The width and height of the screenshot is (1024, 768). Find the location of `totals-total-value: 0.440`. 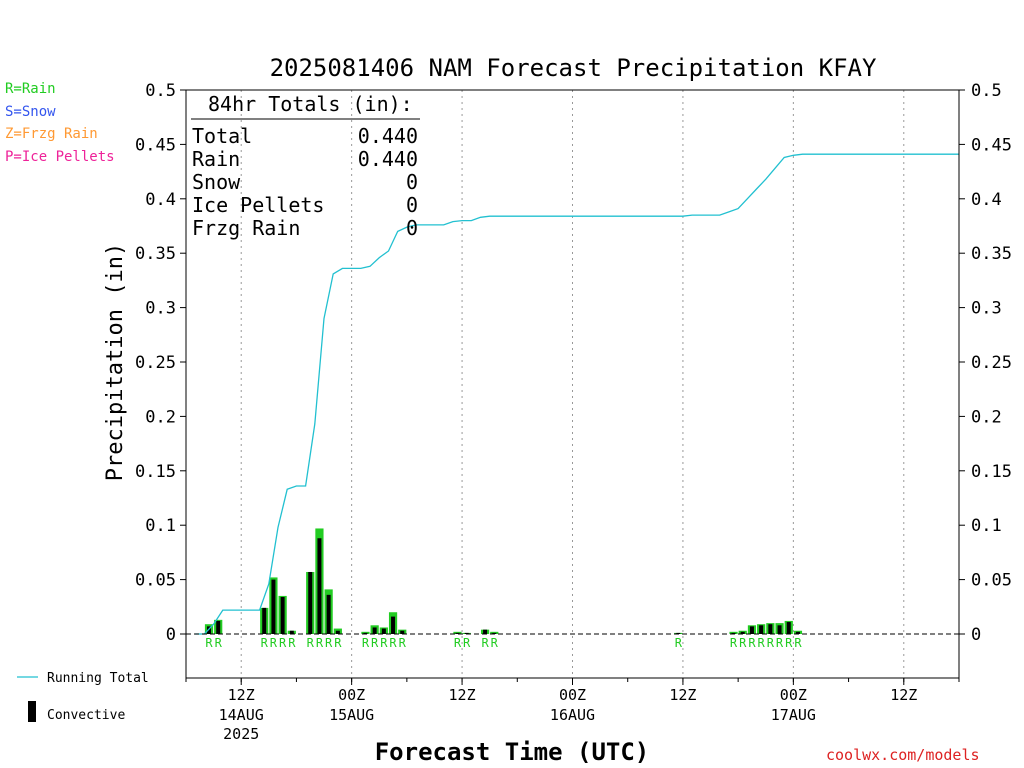

totals-total-value: 0.440 is located at coordinates (388, 136).